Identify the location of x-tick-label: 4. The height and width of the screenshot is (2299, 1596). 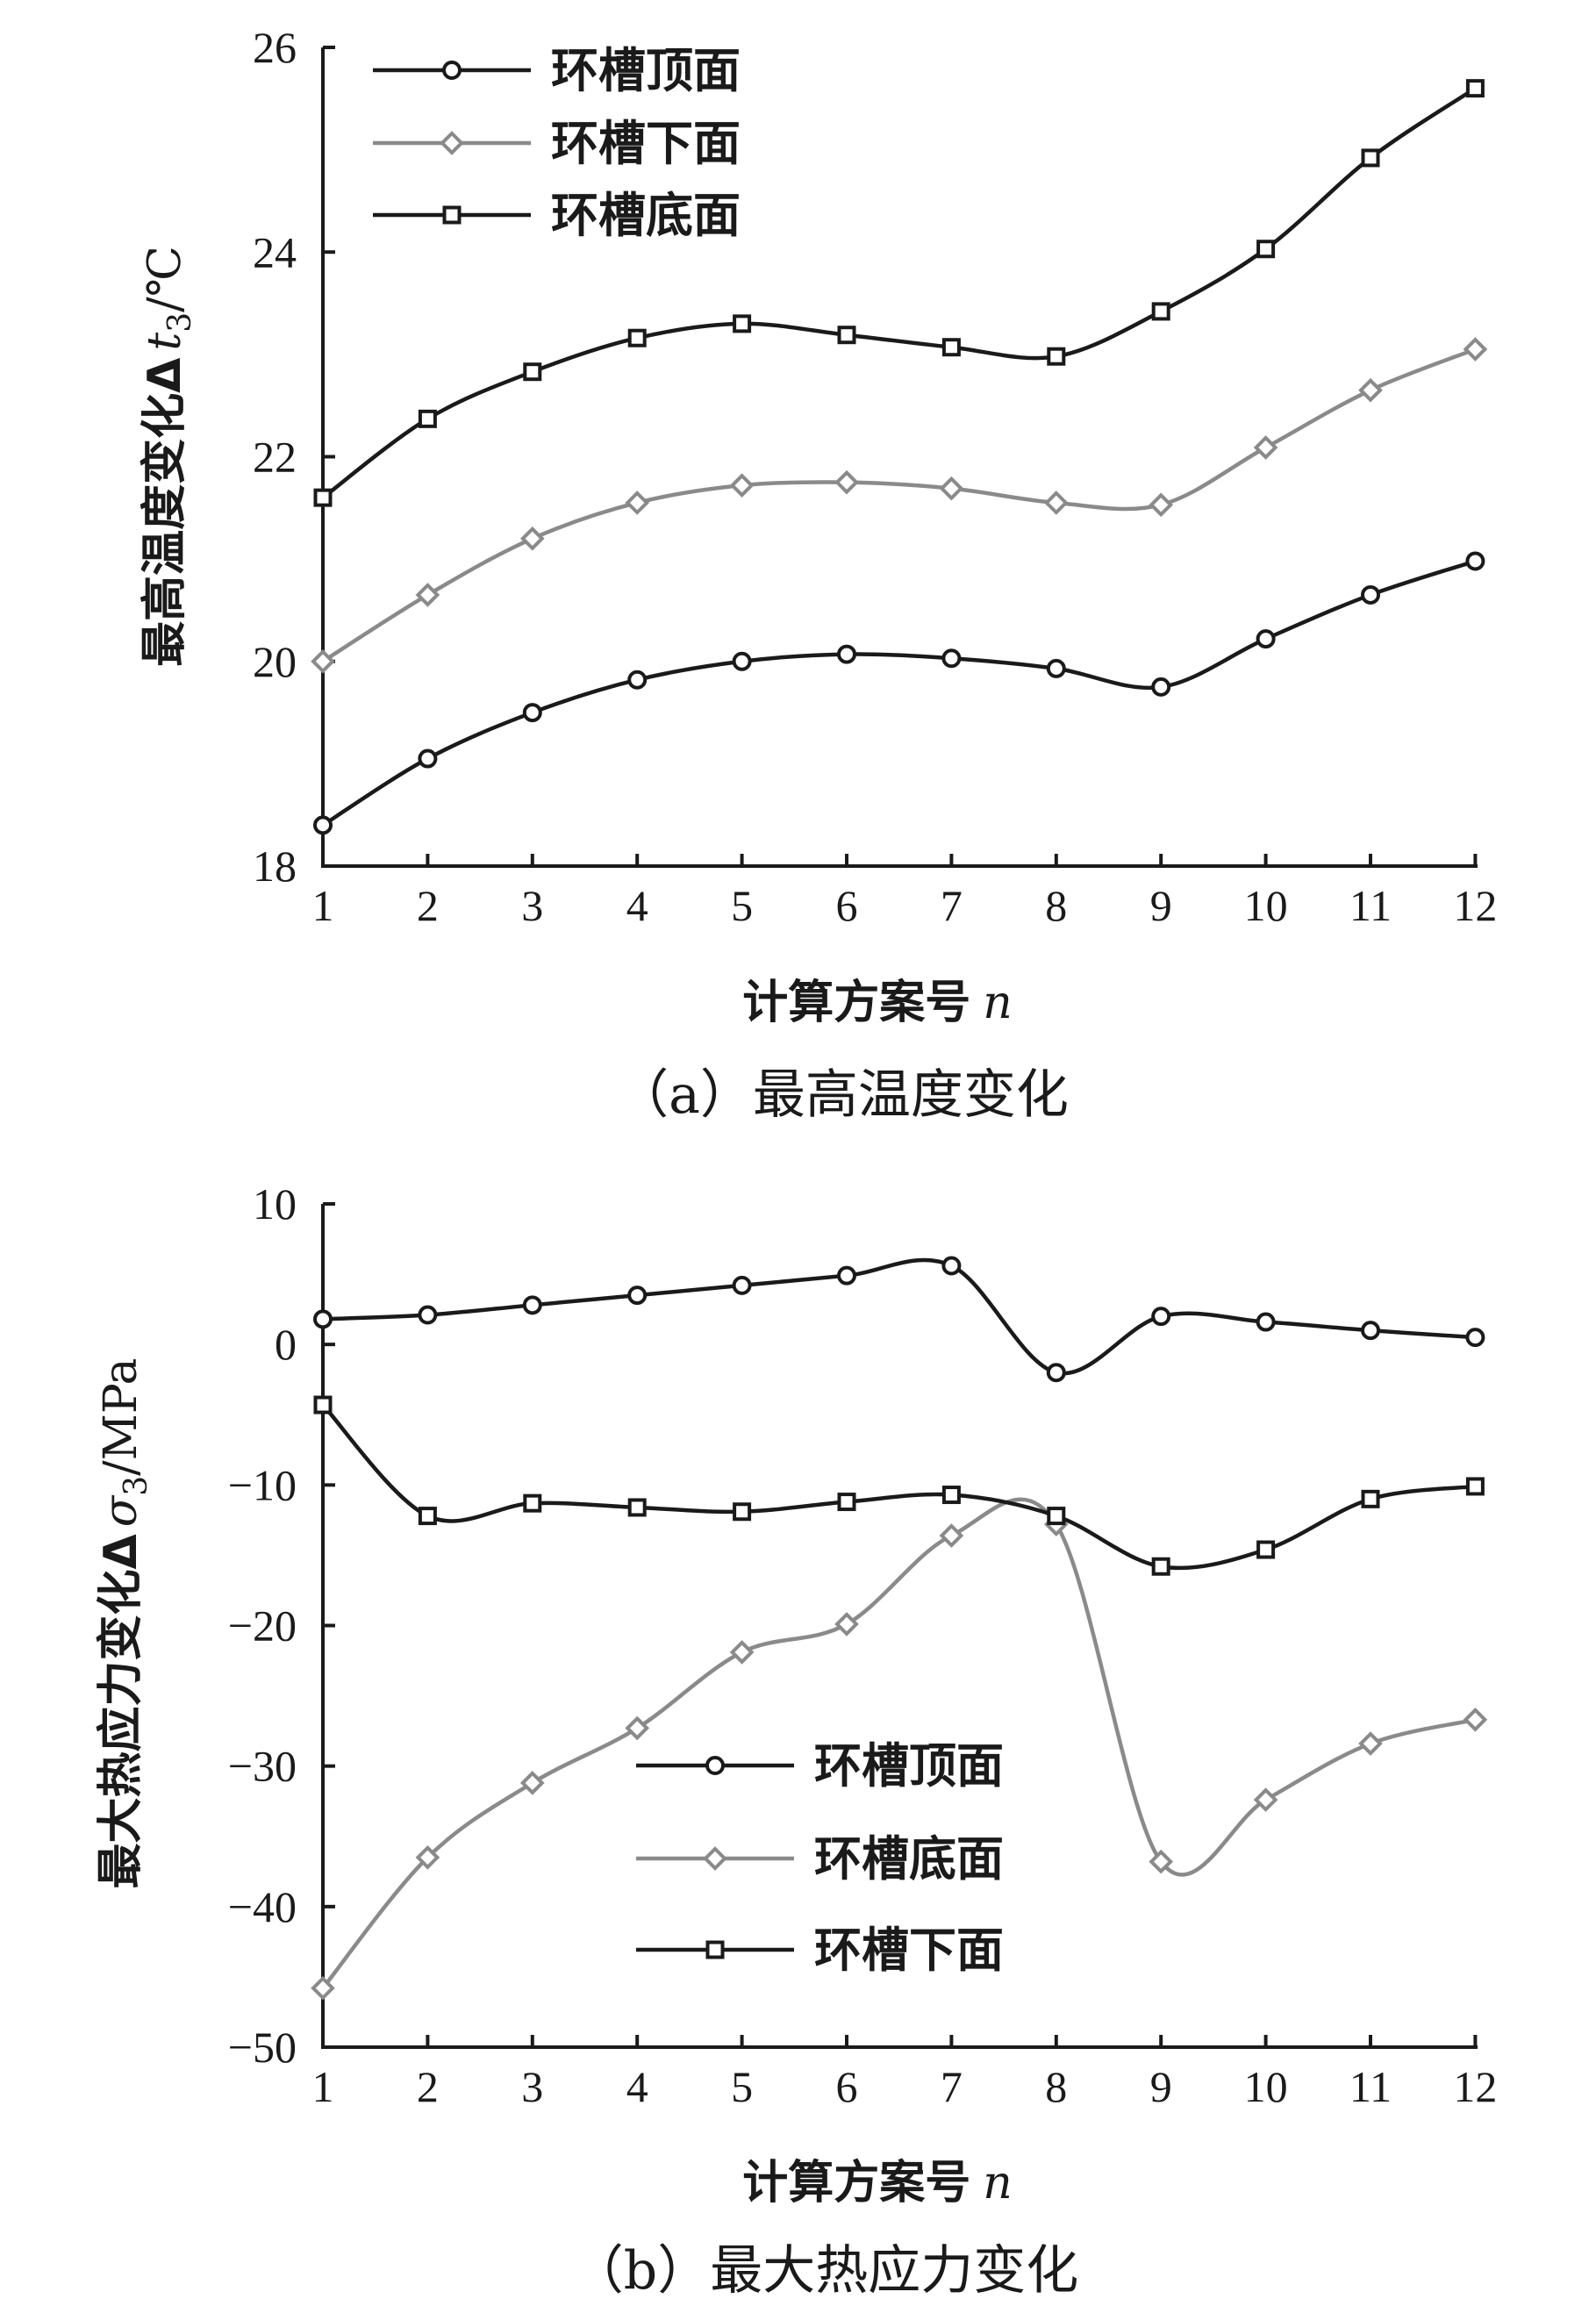
(637, 2086).